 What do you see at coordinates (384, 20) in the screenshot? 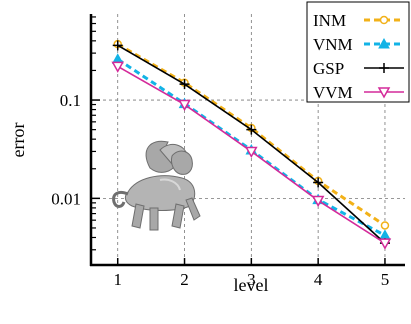
I see `legend-marker-inm` at bounding box center [384, 20].